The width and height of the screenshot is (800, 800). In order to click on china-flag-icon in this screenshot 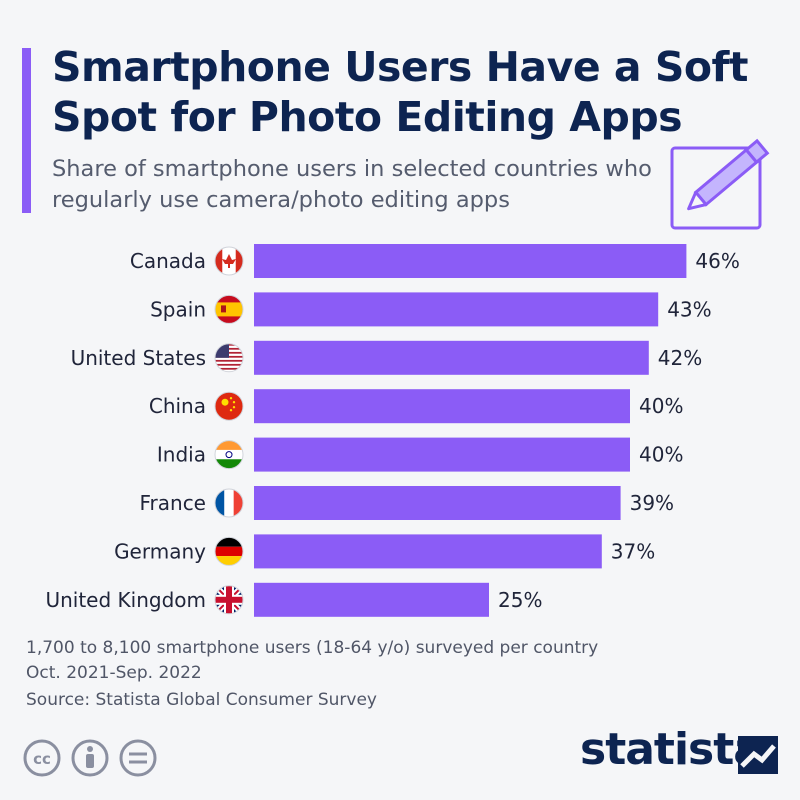, I will do `click(229, 406)`.